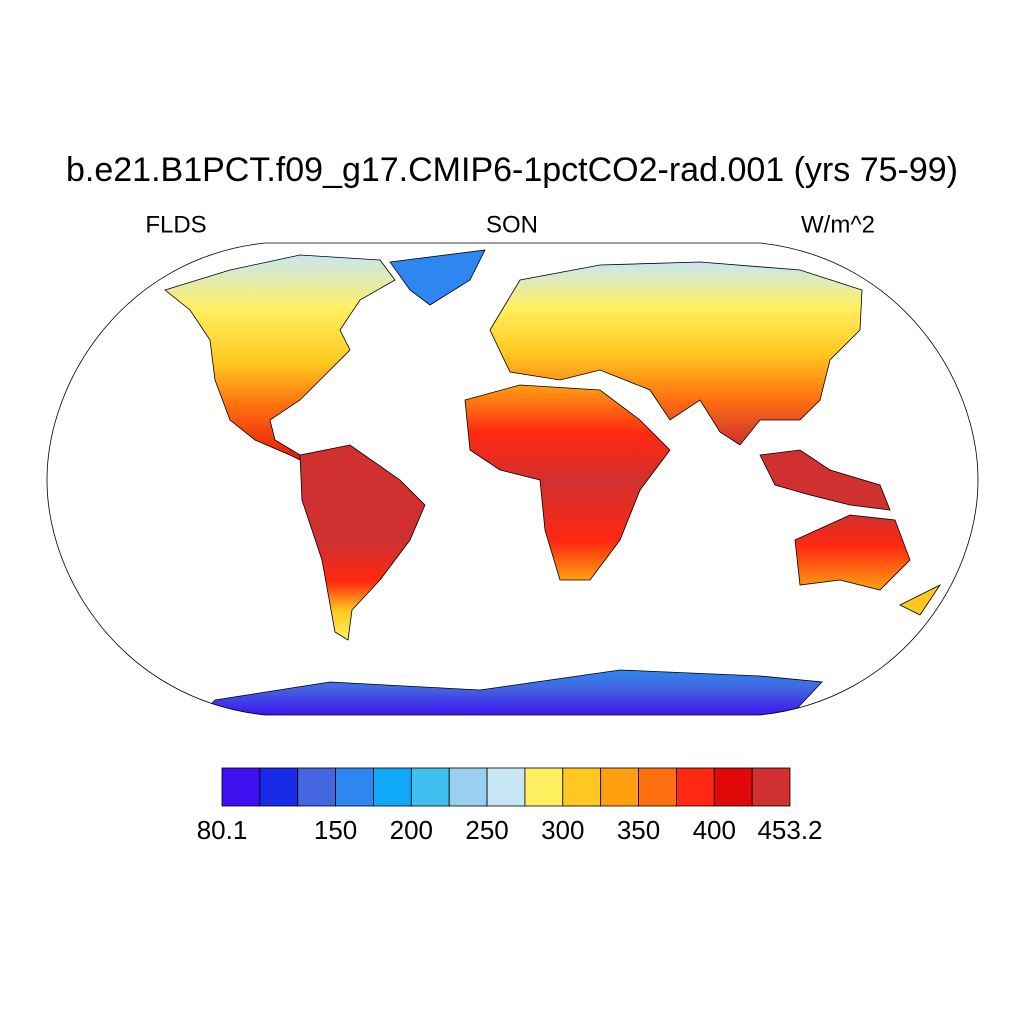 This screenshot has height=1024, width=1024. What do you see at coordinates (437, 277) in the screenshot?
I see `greenland` at bounding box center [437, 277].